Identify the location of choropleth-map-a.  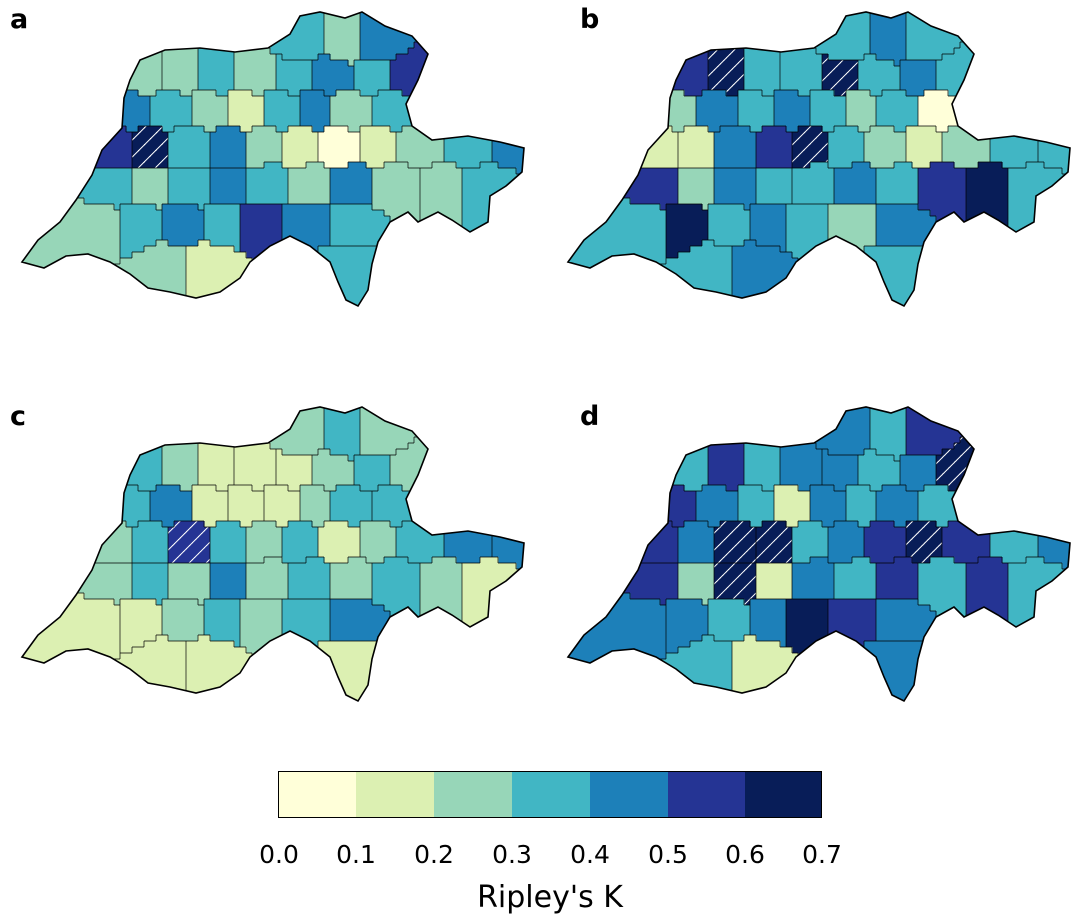
(272, 159).